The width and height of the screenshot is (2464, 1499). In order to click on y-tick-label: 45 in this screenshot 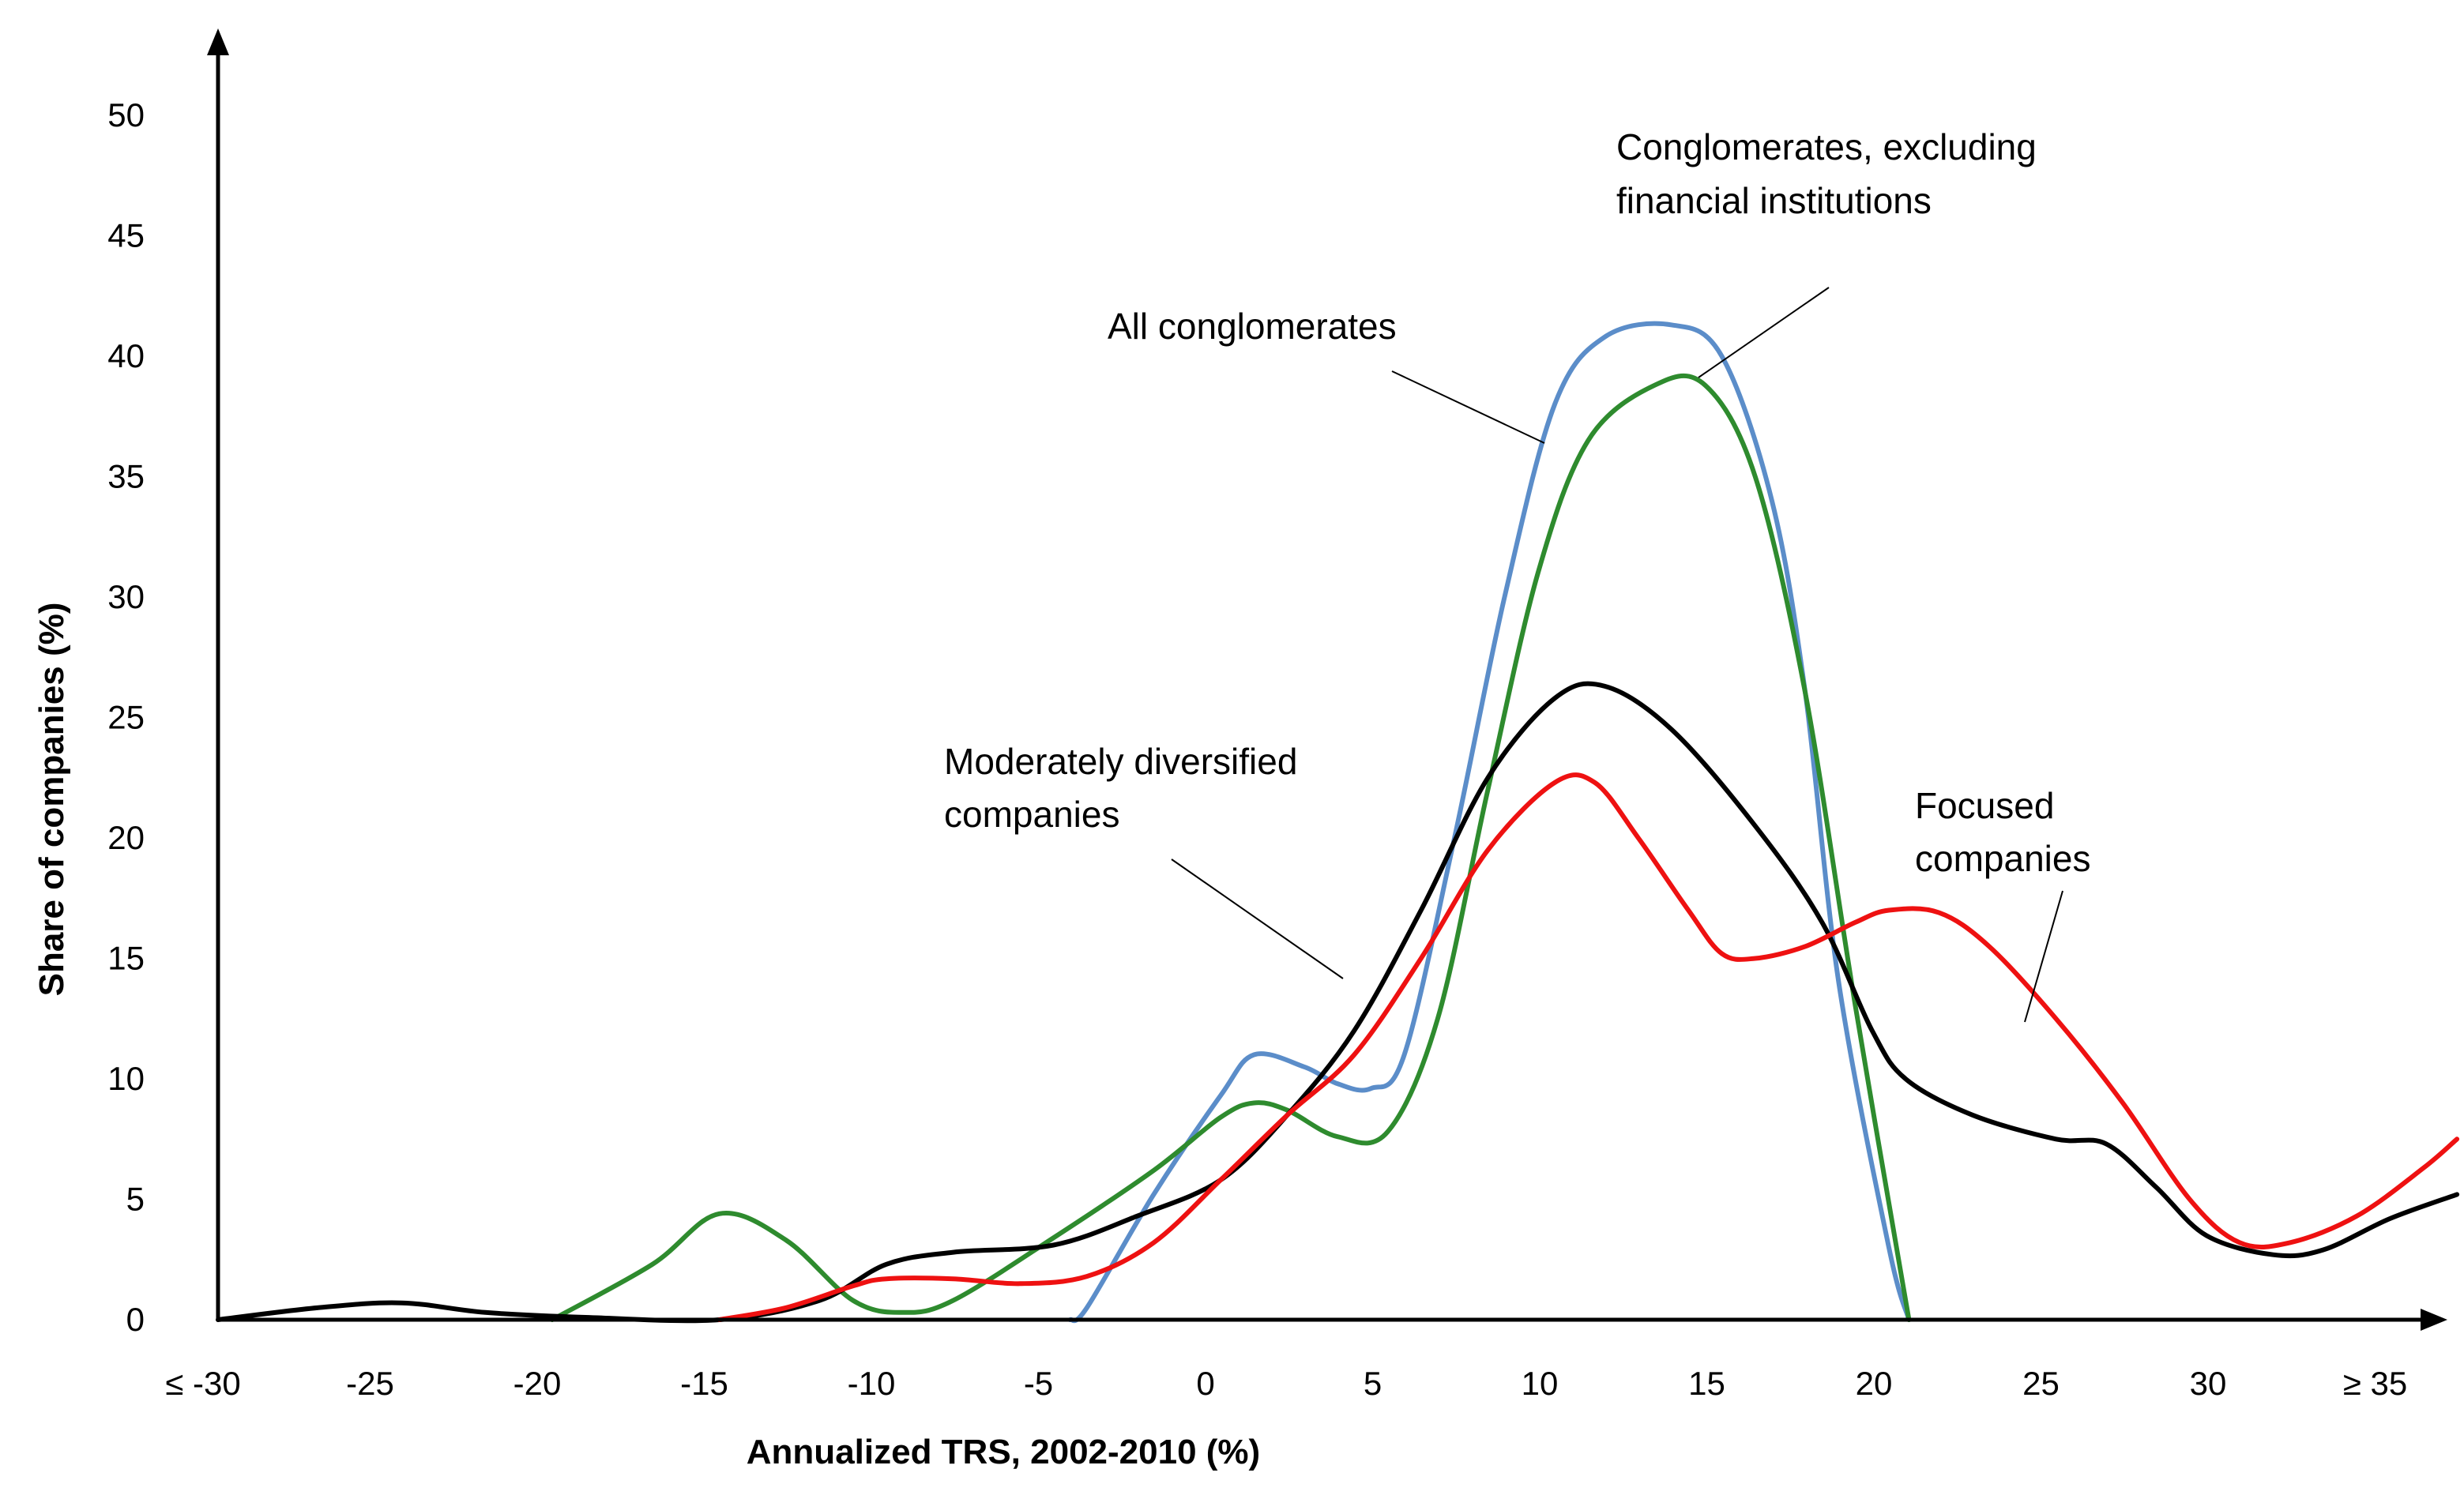, I will do `click(126, 235)`.